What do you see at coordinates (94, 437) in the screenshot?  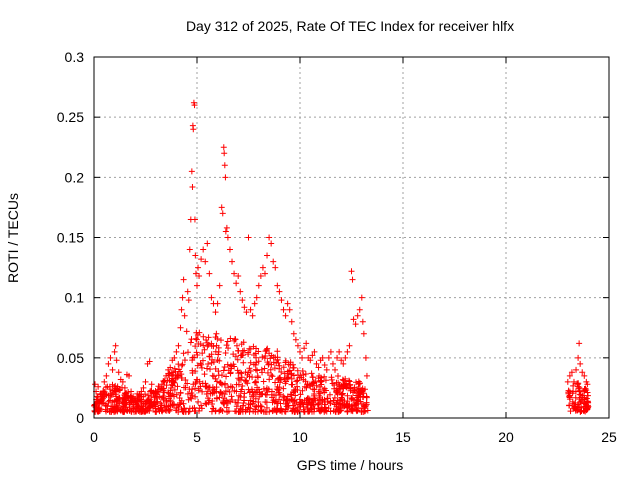 I see `x-tick-label: 0` at bounding box center [94, 437].